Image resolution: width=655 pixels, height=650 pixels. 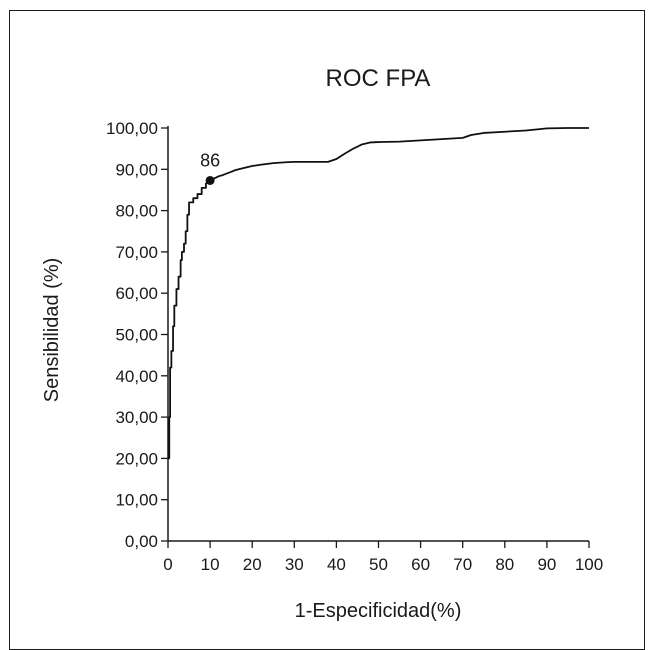 What do you see at coordinates (589, 564) in the screenshot?
I see `x-tick-label: 100` at bounding box center [589, 564].